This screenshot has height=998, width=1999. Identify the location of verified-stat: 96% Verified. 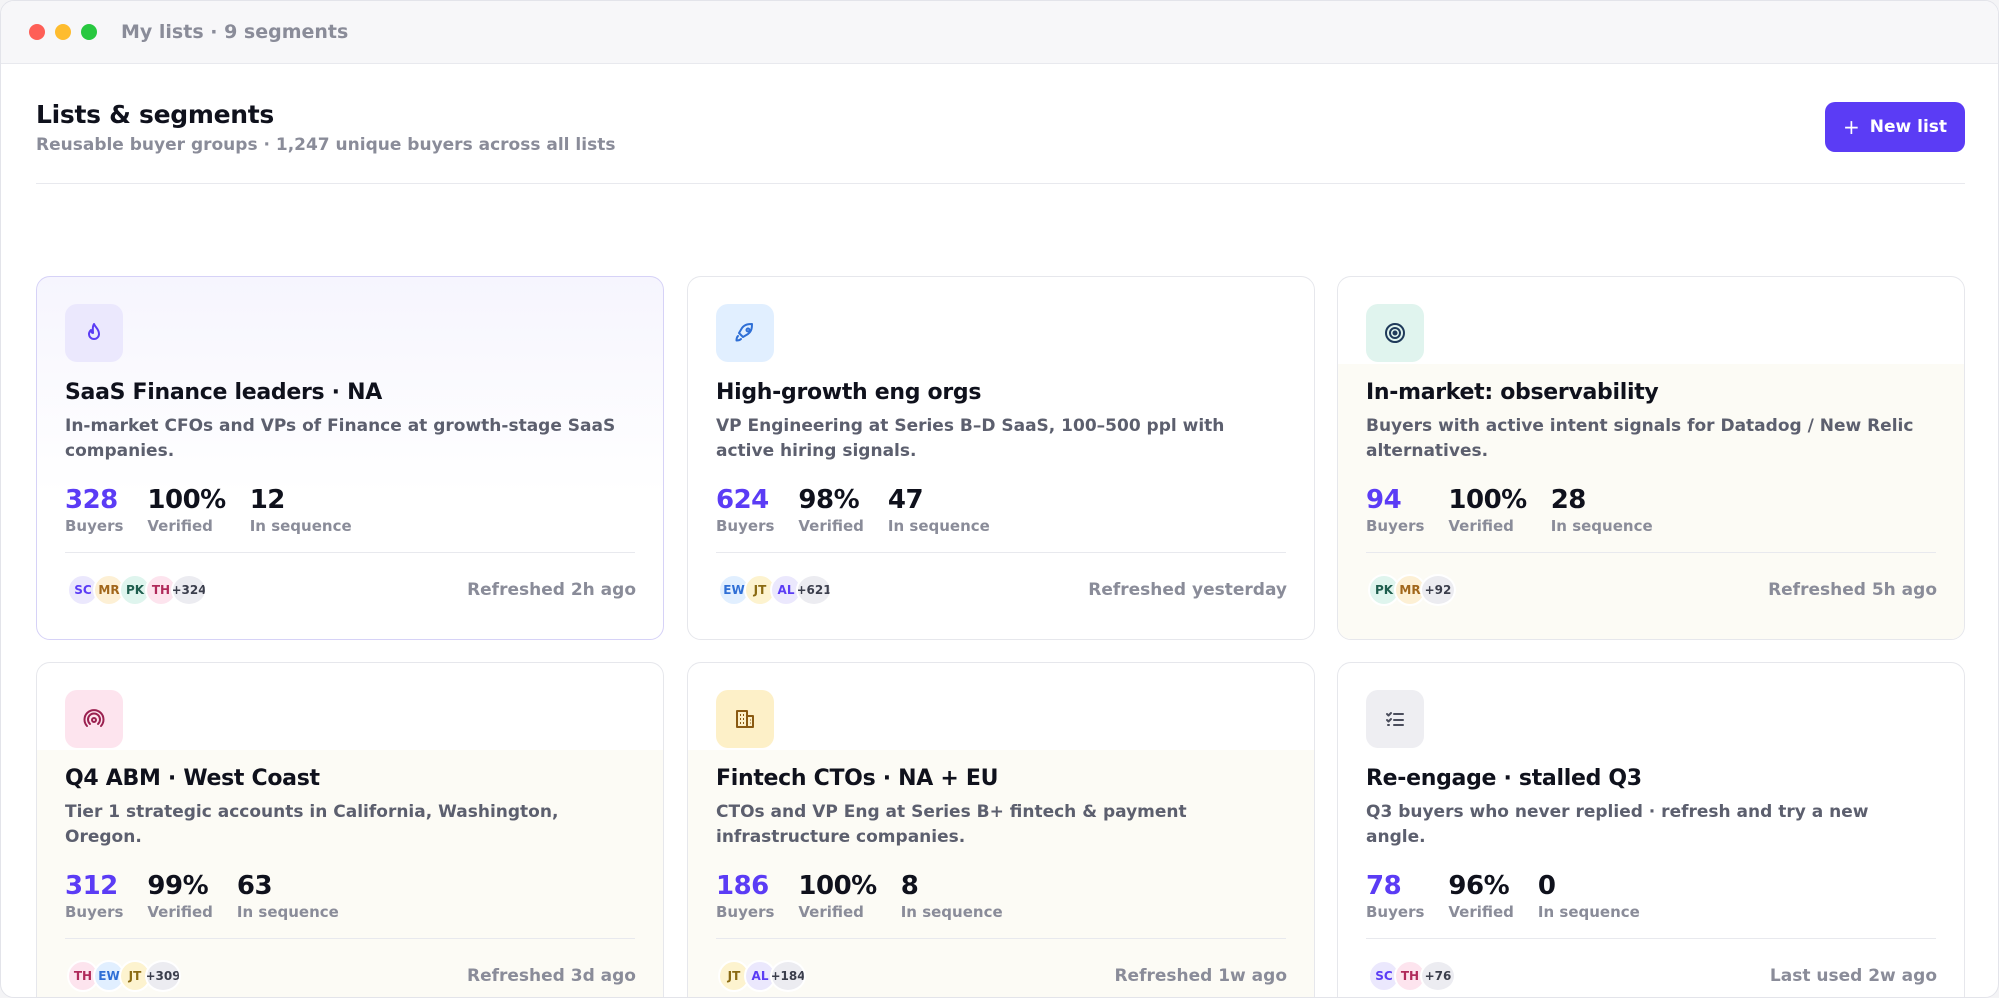
(1481, 896).